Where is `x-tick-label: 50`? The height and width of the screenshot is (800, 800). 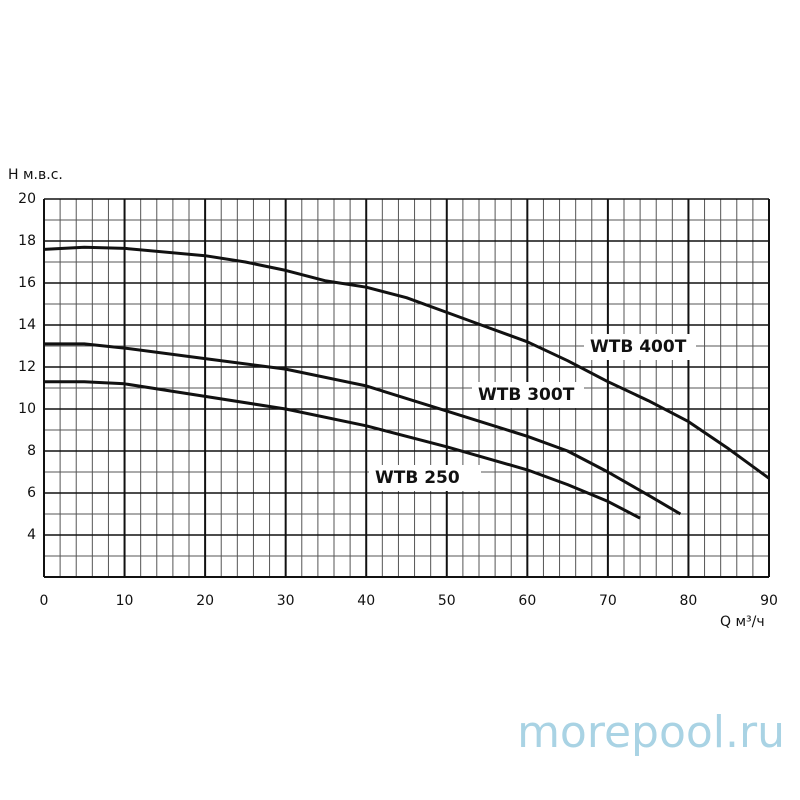 x-tick-label: 50 is located at coordinates (447, 601).